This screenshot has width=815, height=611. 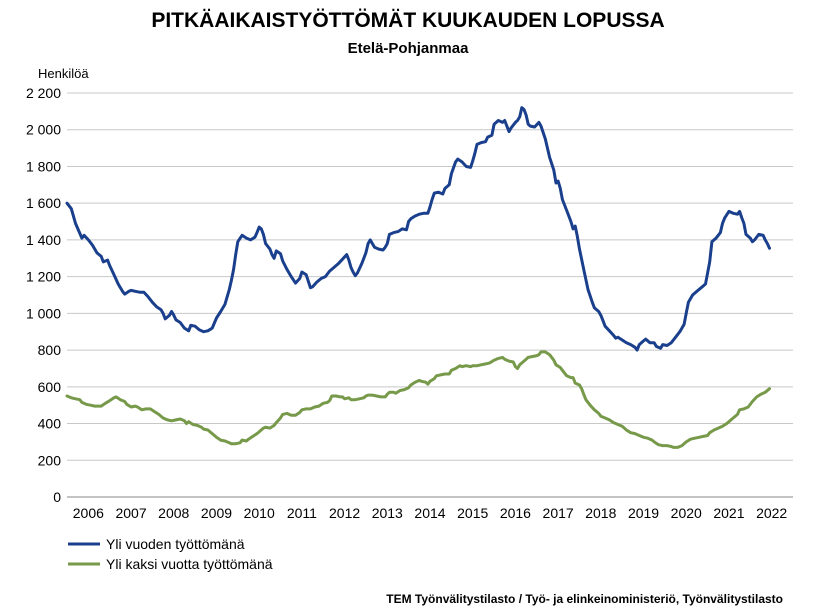 What do you see at coordinates (175, 544) in the screenshot?
I see `legend-label-yli-vuoden: Yli vuoden työttömänä` at bounding box center [175, 544].